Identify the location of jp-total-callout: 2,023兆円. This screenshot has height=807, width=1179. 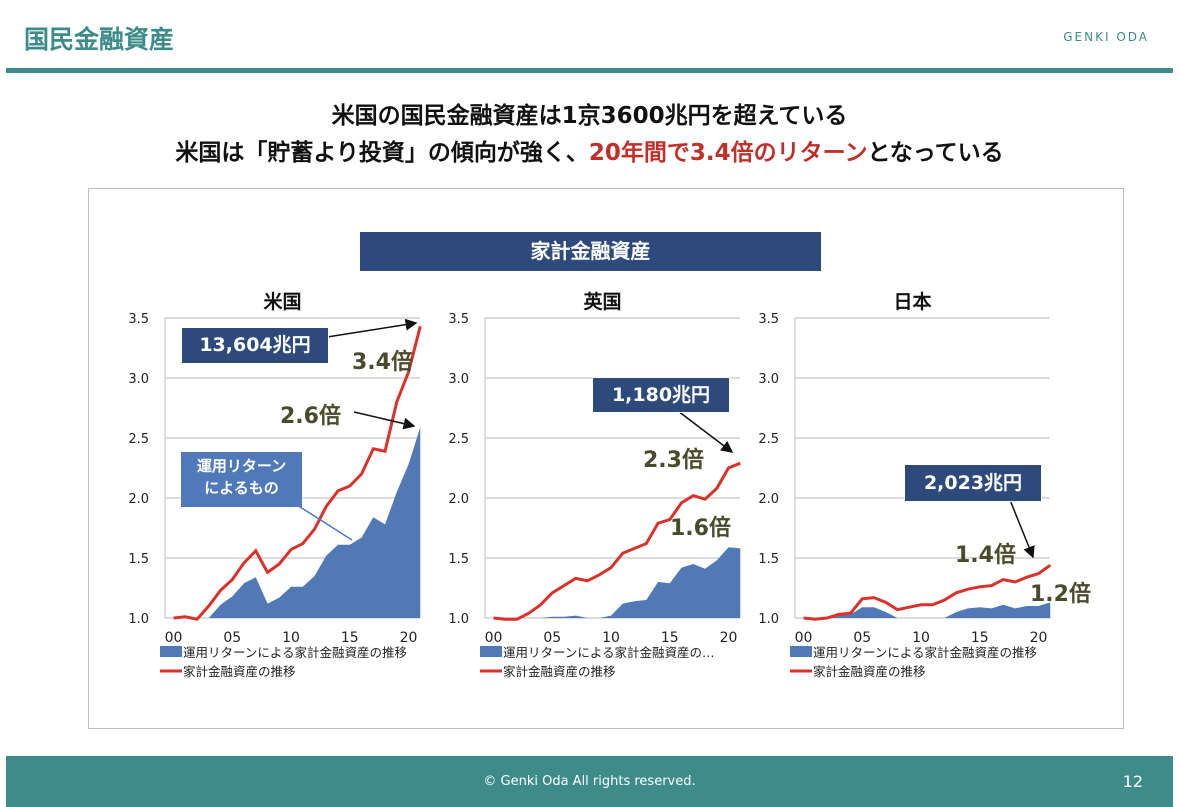
(973, 483).